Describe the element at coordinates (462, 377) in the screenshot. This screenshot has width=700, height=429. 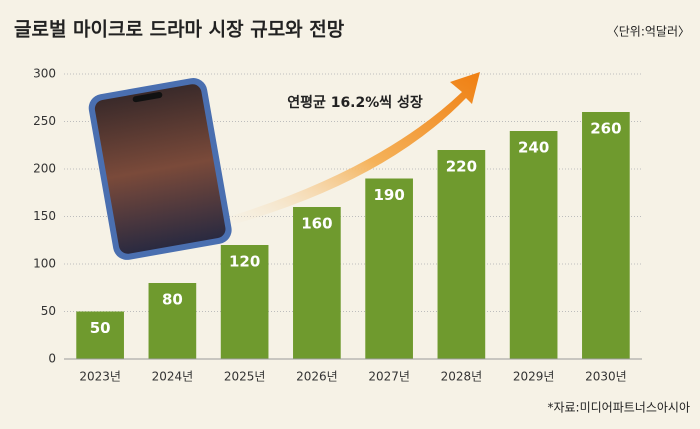
I see `x-tick-label: 2028년` at that location.